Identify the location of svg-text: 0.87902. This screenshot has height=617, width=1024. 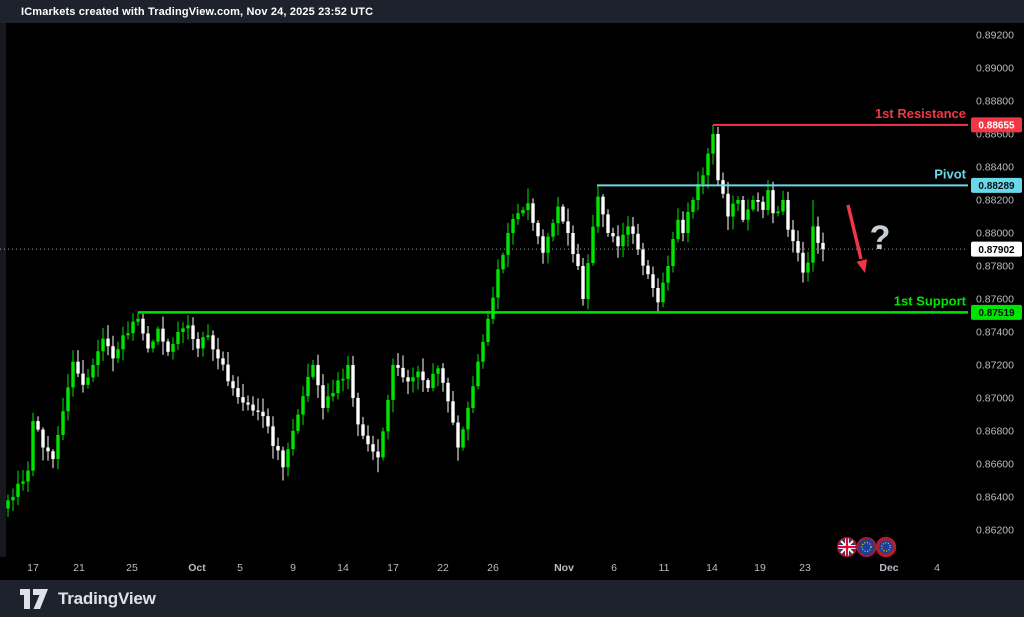
(996, 250).